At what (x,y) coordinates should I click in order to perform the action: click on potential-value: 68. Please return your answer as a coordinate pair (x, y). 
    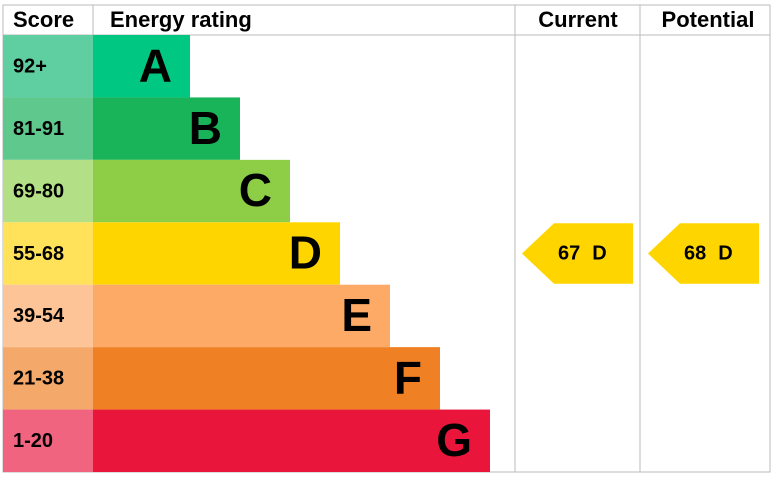
    Looking at the image, I should click on (695, 254).